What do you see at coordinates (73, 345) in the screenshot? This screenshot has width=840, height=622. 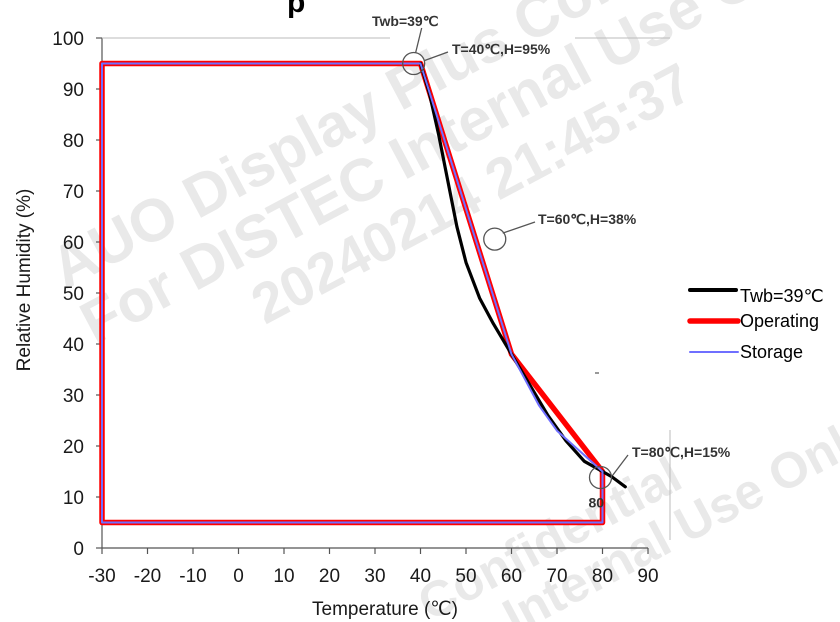 I see `y-tick-label: 40` at bounding box center [73, 345].